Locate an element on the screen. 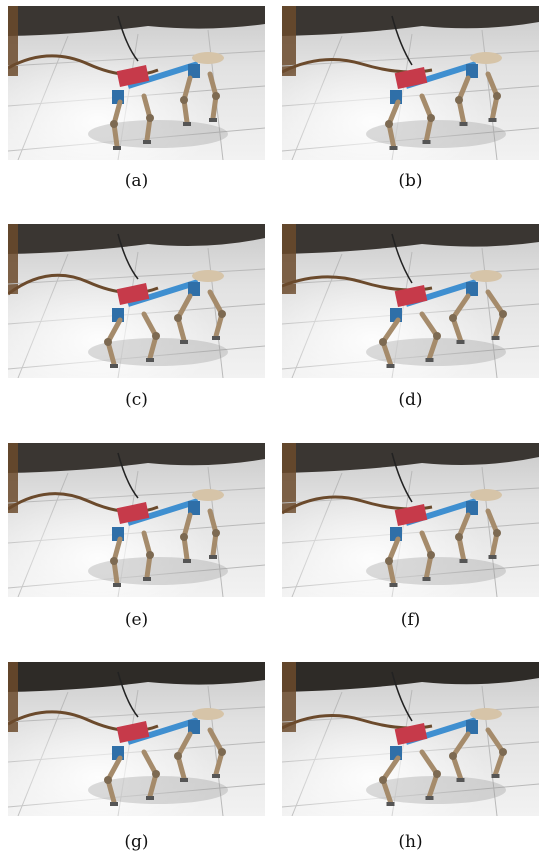 Image resolution: width=539 pixels, height=852 pixels. panel-caption: (e) is located at coordinates (136, 620).